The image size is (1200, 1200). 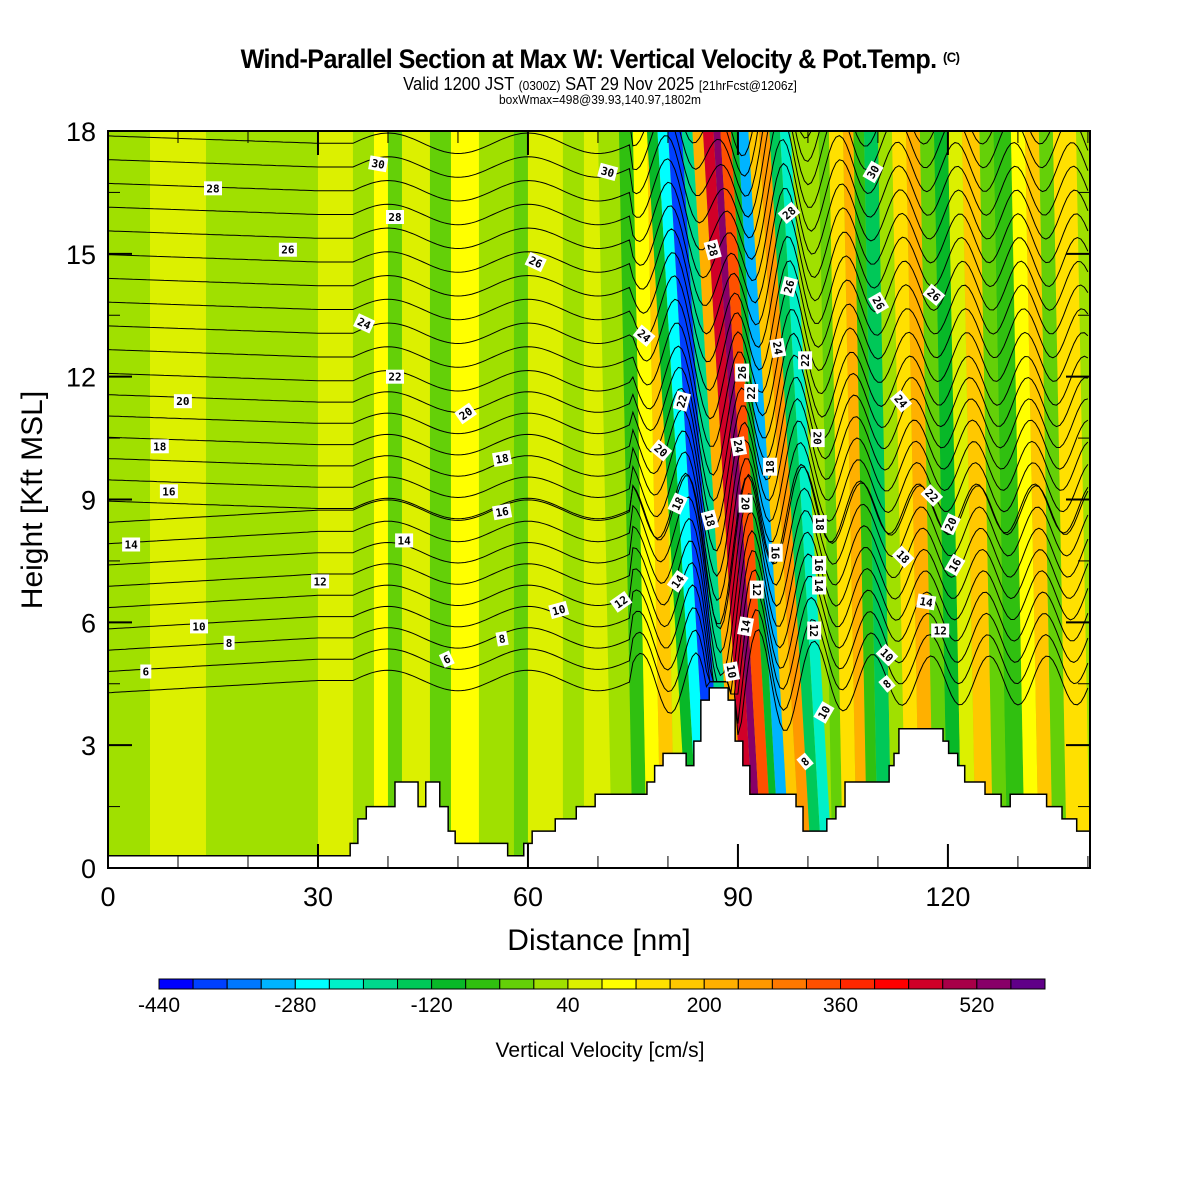 What do you see at coordinates (107, 897) in the screenshot?
I see `x-tick-label: 0` at bounding box center [107, 897].